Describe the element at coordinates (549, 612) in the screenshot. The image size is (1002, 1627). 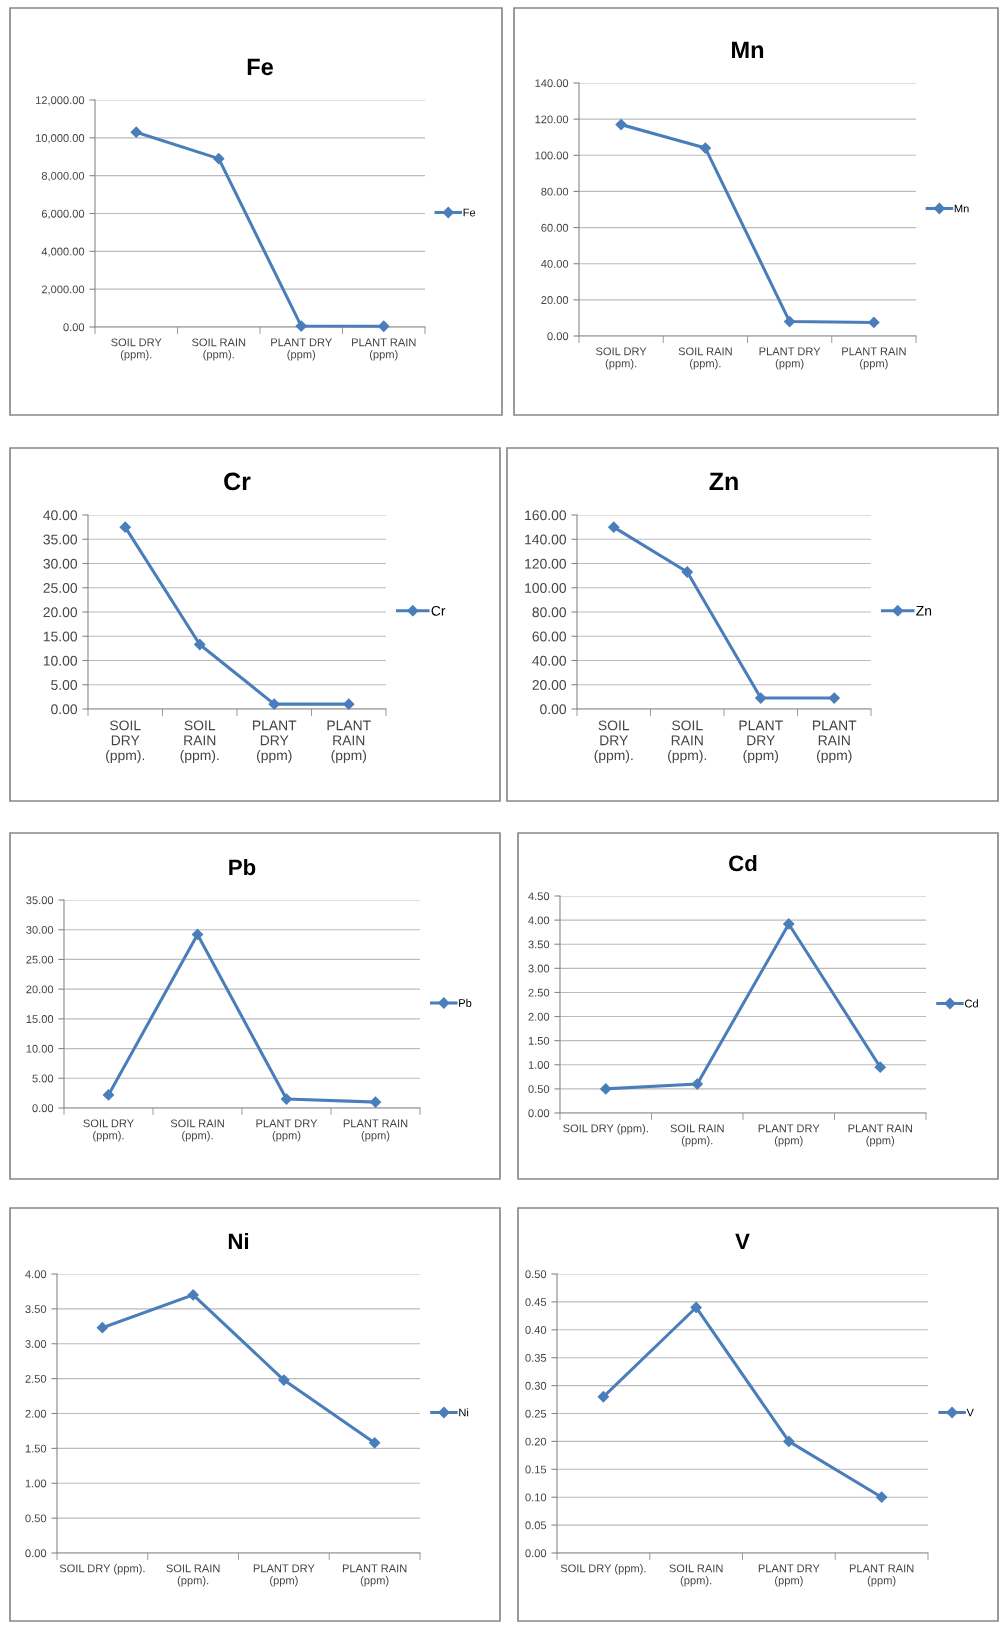
I see `y-tick-label: 80.00` at that location.